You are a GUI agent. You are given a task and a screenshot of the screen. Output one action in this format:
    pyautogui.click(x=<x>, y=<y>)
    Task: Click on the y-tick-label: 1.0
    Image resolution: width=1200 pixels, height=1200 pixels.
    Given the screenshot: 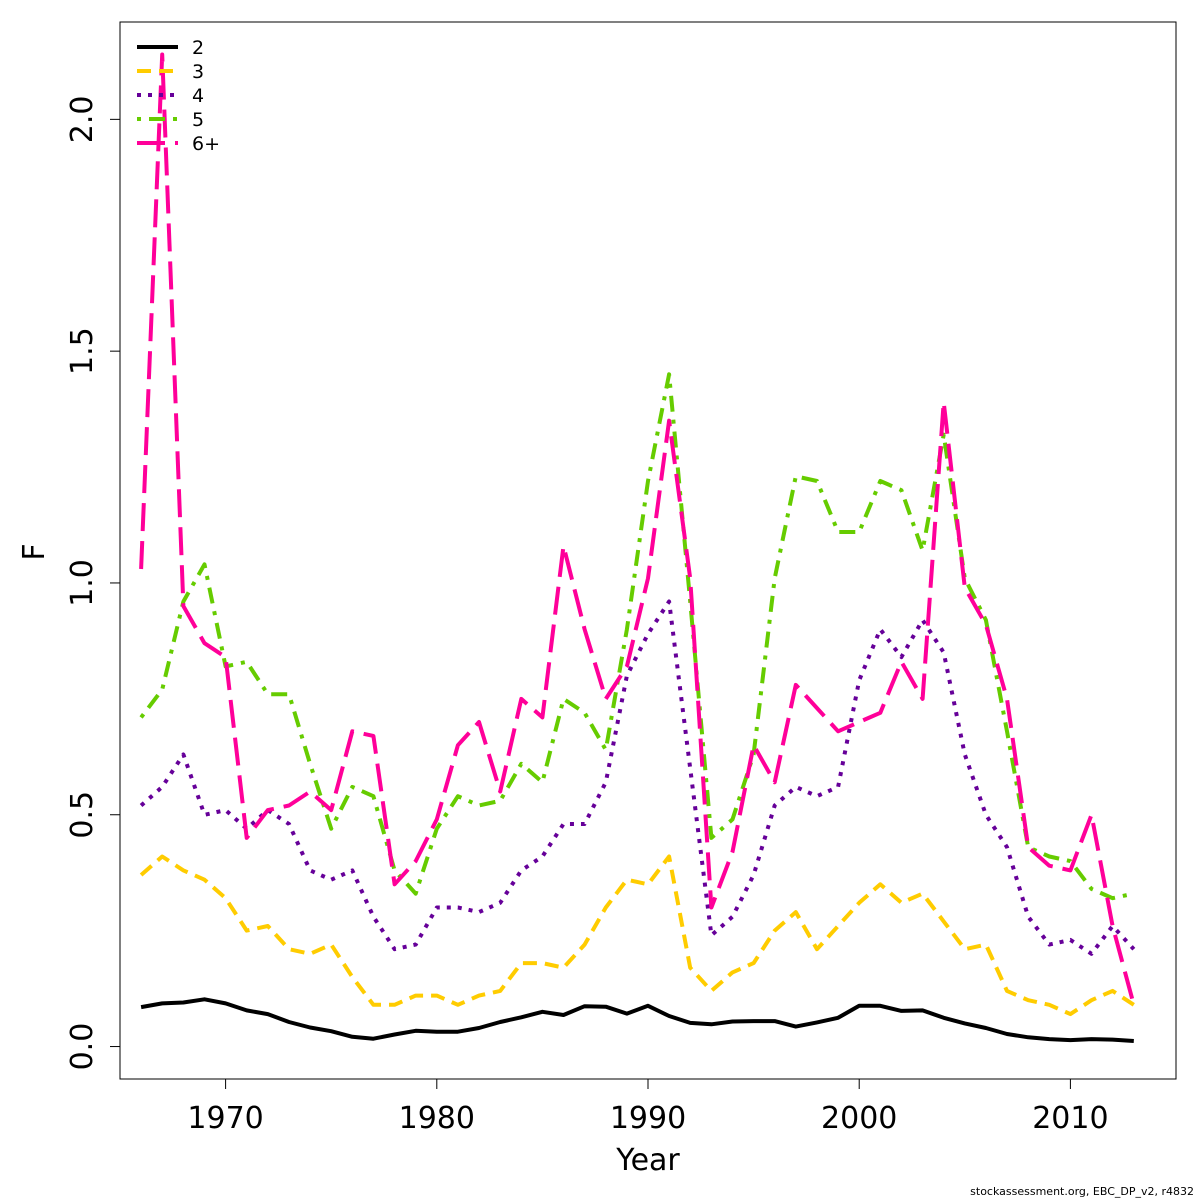 What is the action you would take?
    pyautogui.click(x=82, y=583)
    